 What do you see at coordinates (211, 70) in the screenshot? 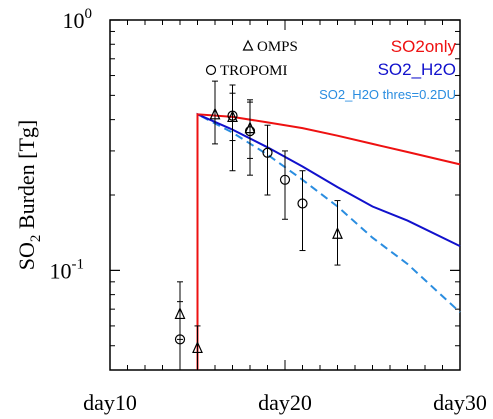
I see `legend-tropomi-marker` at bounding box center [211, 70].